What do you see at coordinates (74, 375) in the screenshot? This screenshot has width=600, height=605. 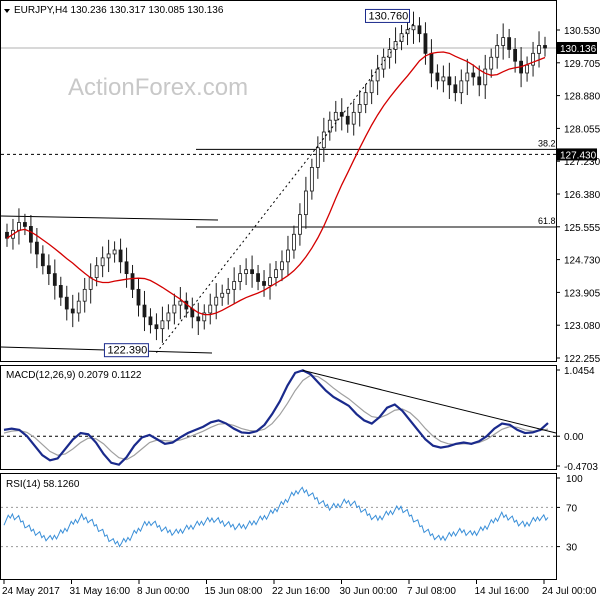 I see `macd-label: MACD(12,26,9) 0.2079 0.1122` at bounding box center [74, 375].